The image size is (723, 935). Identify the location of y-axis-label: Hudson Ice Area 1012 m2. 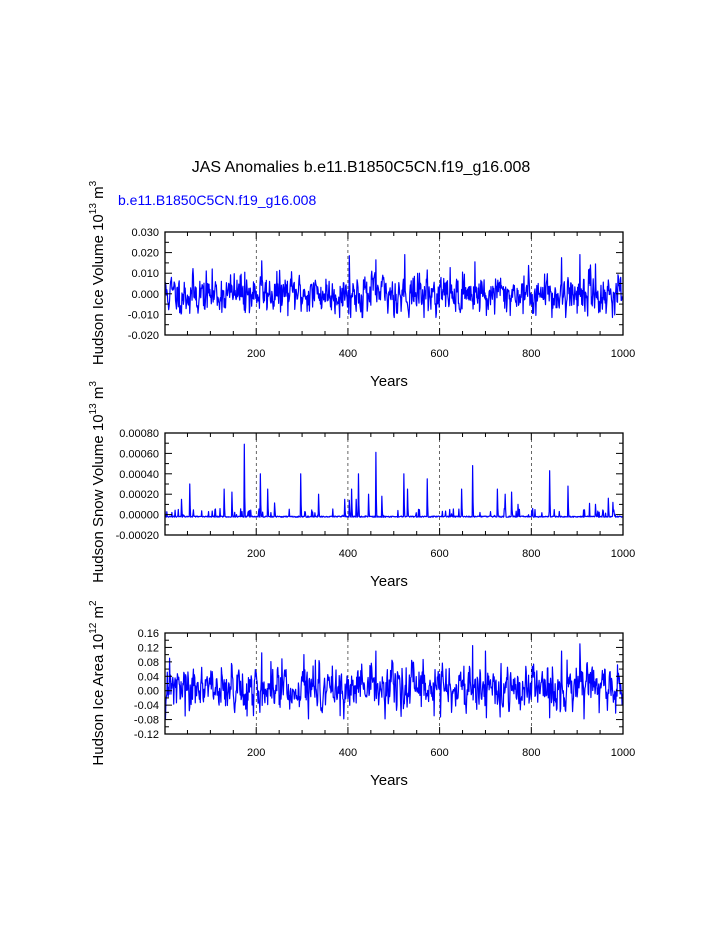
(97, 683).